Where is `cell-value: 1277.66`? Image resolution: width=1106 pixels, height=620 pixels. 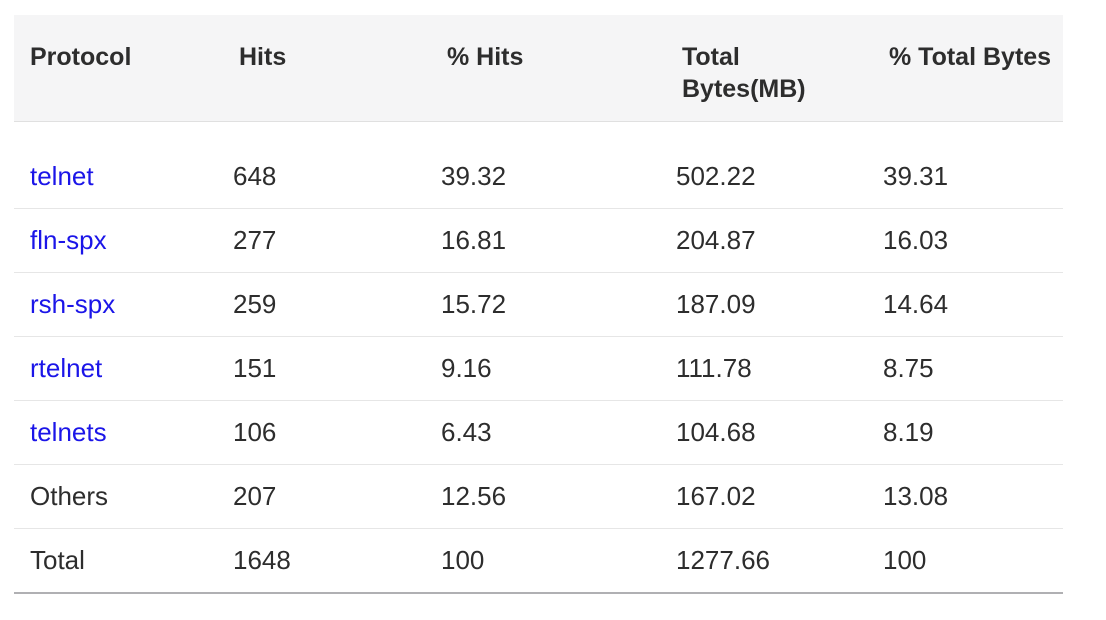 cell-value: 1277.66 is located at coordinates (723, 560).